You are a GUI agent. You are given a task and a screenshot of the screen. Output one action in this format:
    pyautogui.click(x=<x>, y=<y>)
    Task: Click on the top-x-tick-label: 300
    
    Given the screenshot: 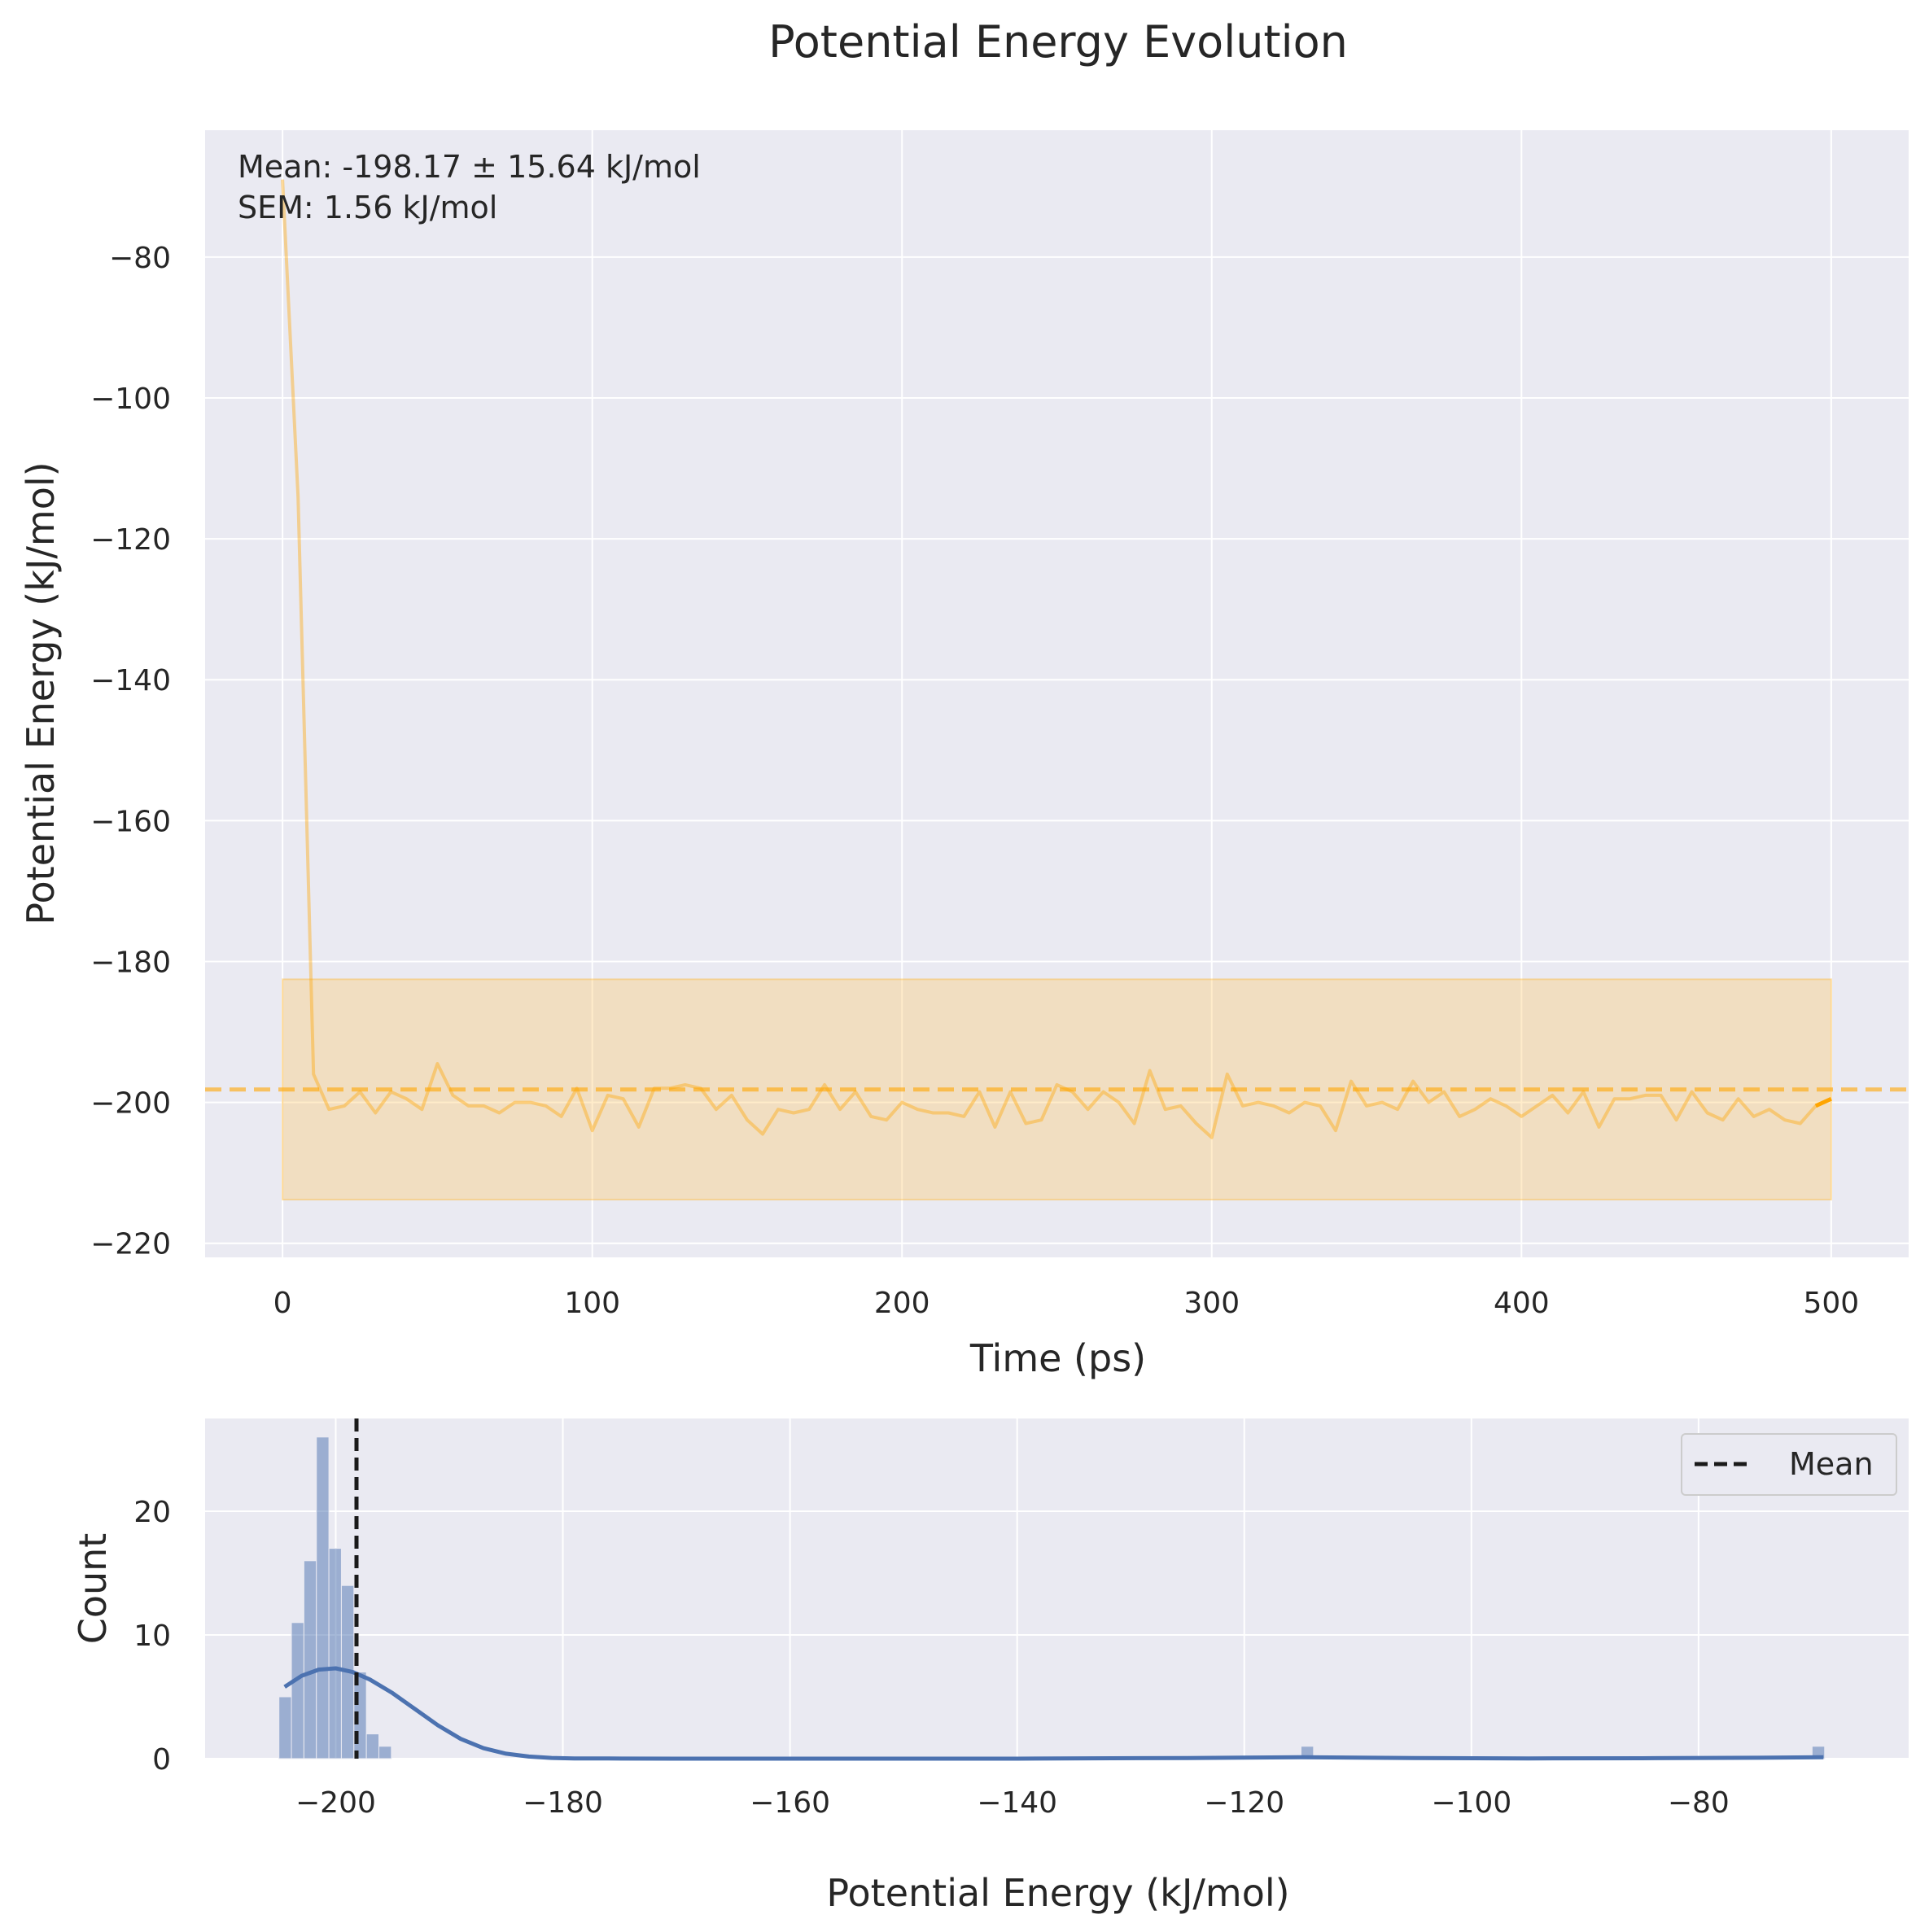 What is the action you would take?
    pyautogui.click(x=1211, y=1303)
    